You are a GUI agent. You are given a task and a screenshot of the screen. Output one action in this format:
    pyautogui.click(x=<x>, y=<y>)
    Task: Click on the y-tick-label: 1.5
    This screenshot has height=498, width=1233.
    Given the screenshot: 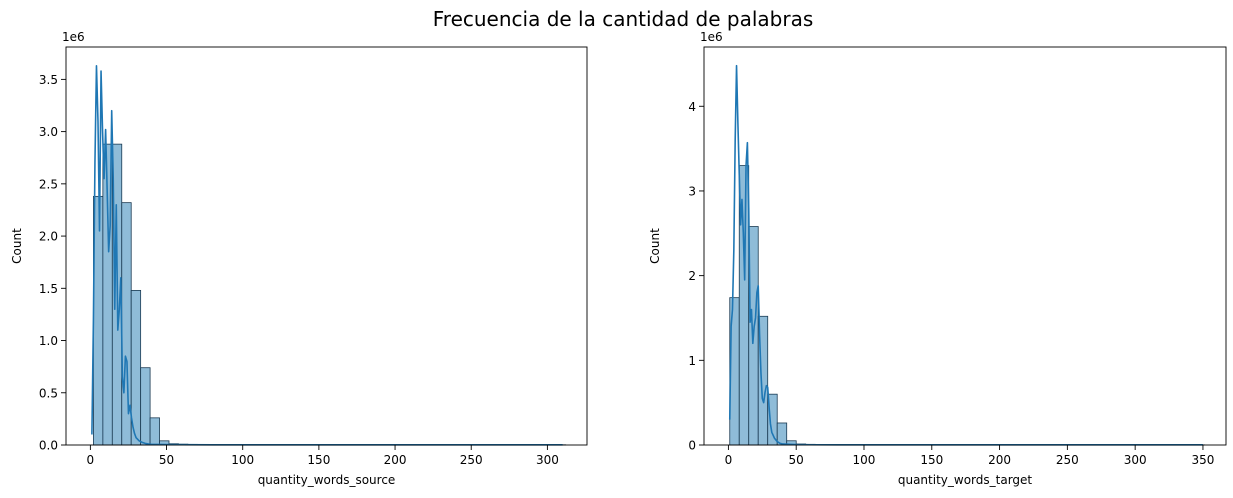 What is the action you would take?
    pyautogui.click(x=48, y=289)
    